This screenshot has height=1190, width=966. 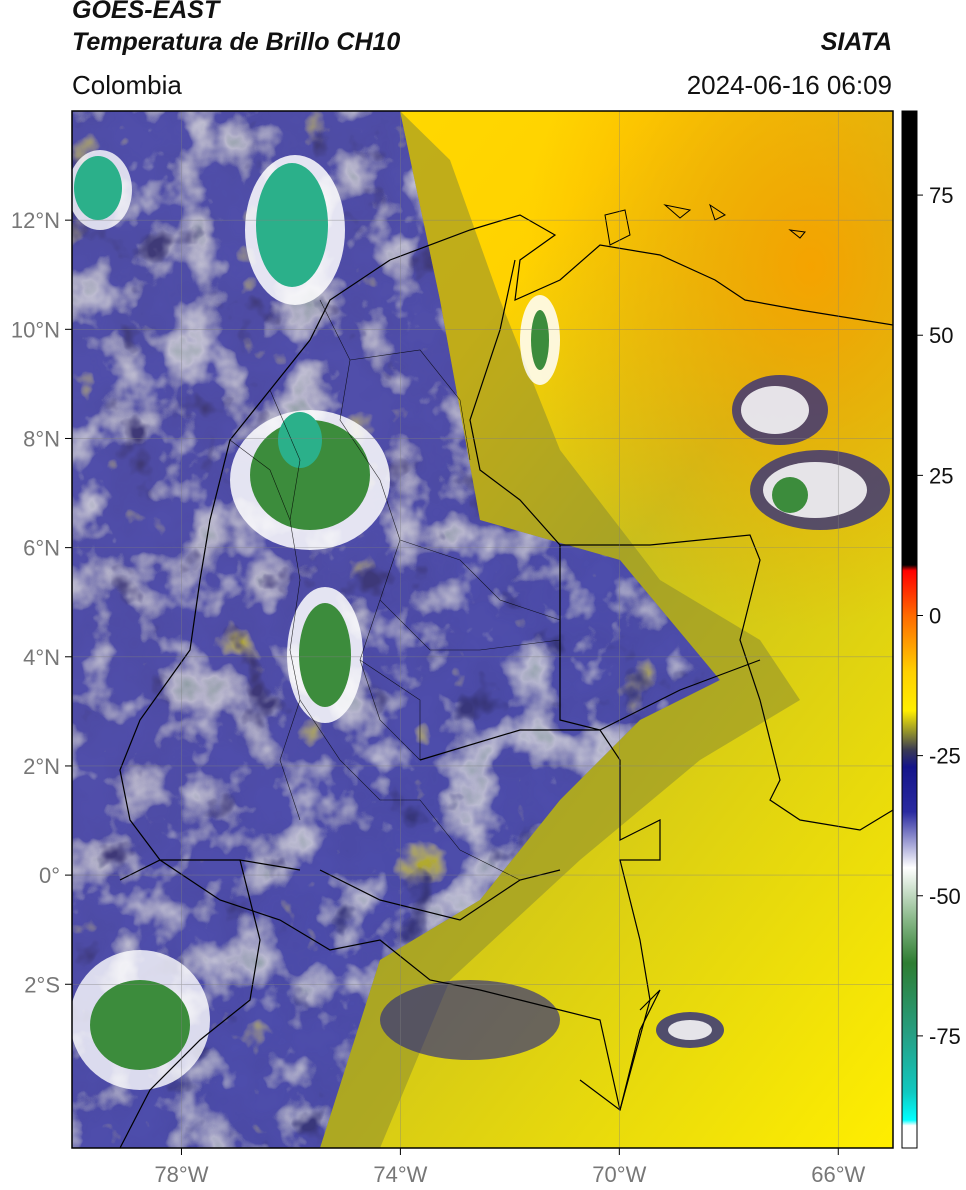 I want to click on latitude-tick-label: 8°N, so click(x=41, y=438).